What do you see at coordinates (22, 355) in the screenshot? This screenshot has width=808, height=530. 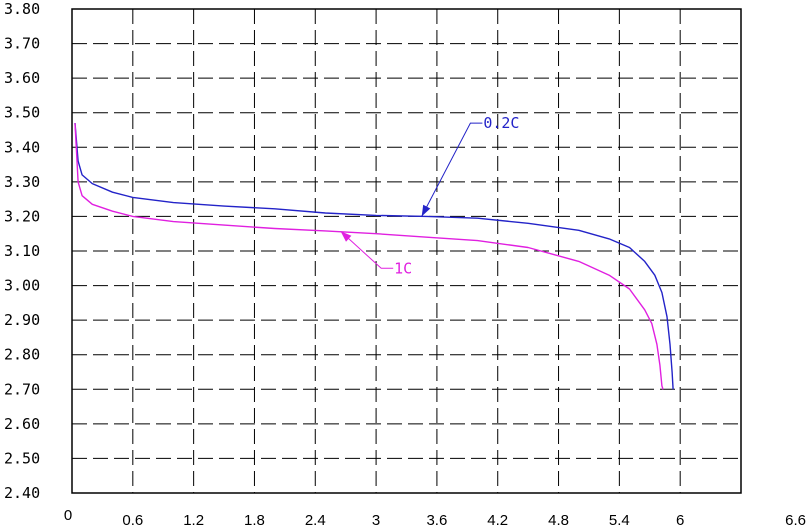 I see `y-tick-label: 2.80` at bounding box center [22, 355].